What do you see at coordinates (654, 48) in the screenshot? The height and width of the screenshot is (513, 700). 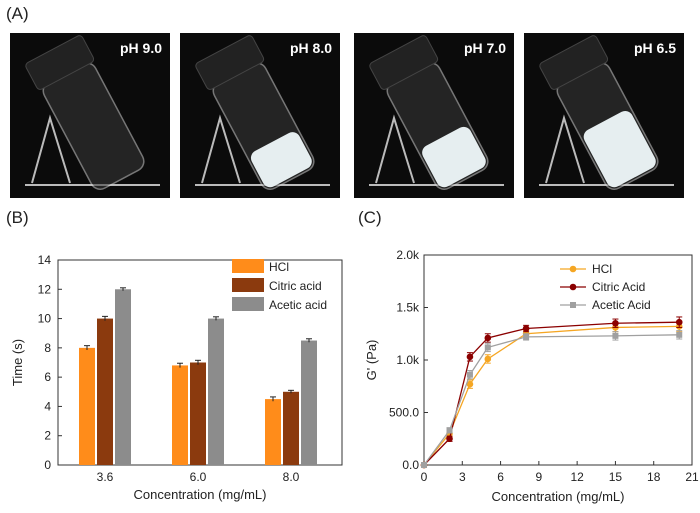 I see `ph-label: pH 6.5` at bounding box center [654, 48].